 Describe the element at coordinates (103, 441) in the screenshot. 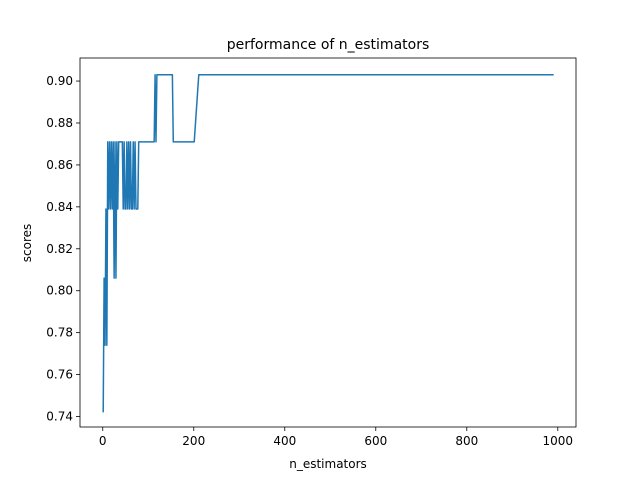

I see `x-tick-label: 0` at that location.